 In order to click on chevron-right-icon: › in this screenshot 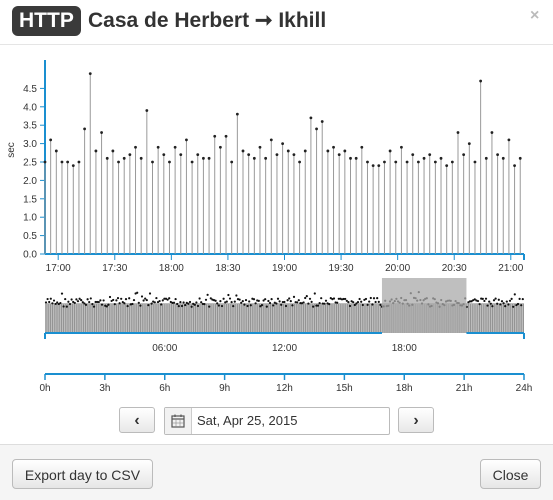, I will do `click(416, 420)`.